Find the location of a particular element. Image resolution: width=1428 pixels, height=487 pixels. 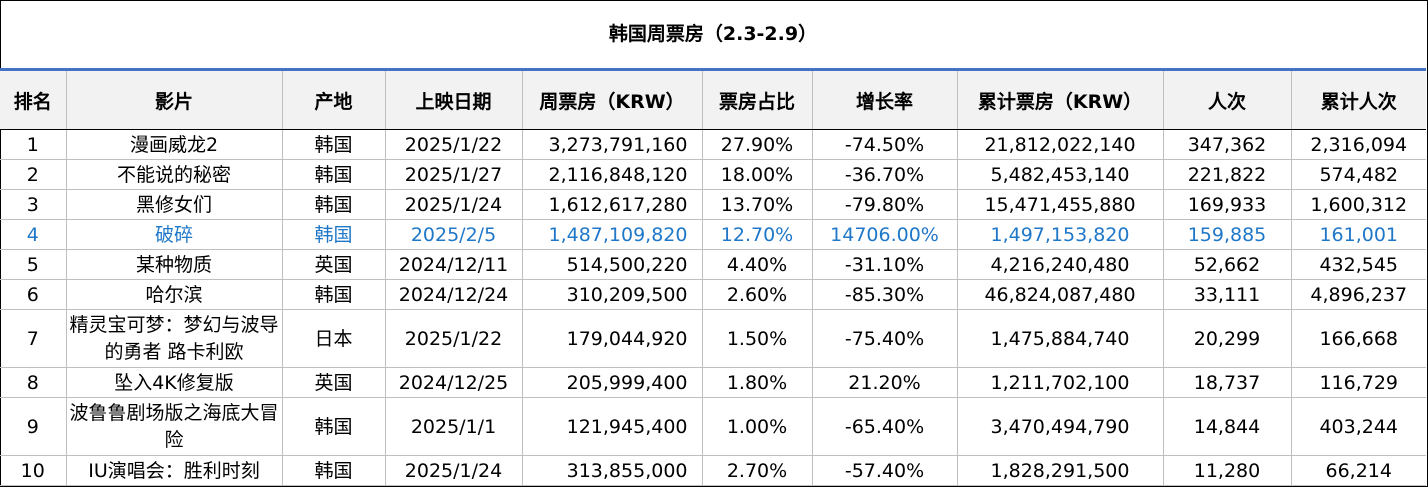

cell-admissions: 11,280 is located at coordinates (1227, 470).